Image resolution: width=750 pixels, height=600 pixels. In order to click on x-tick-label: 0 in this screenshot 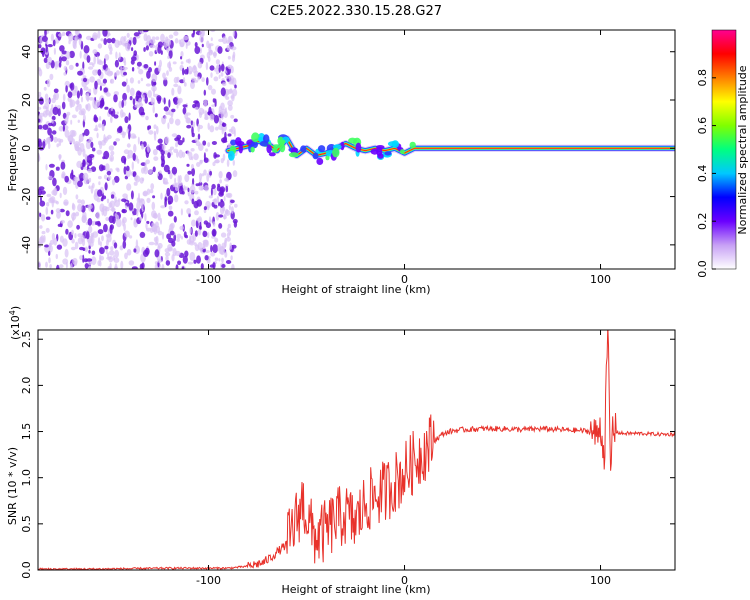, I will do `click(404, 580)`.